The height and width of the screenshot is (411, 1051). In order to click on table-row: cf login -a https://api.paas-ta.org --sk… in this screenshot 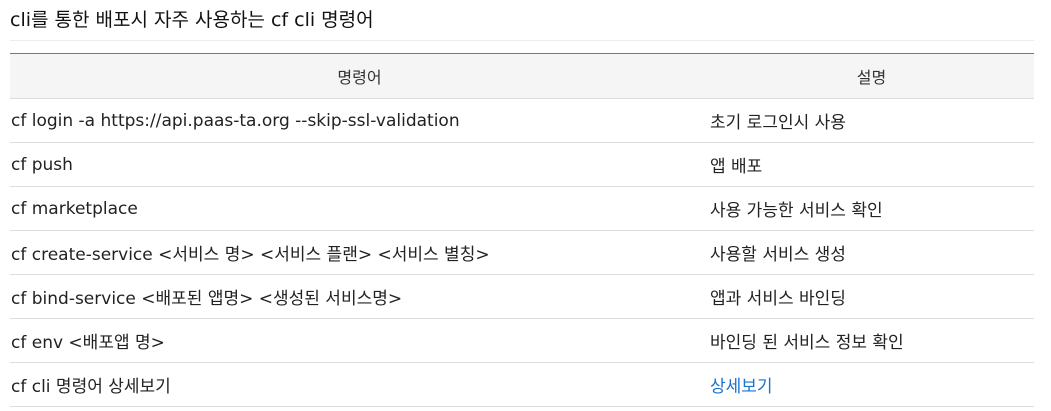, I will do `click(522, 120)`.